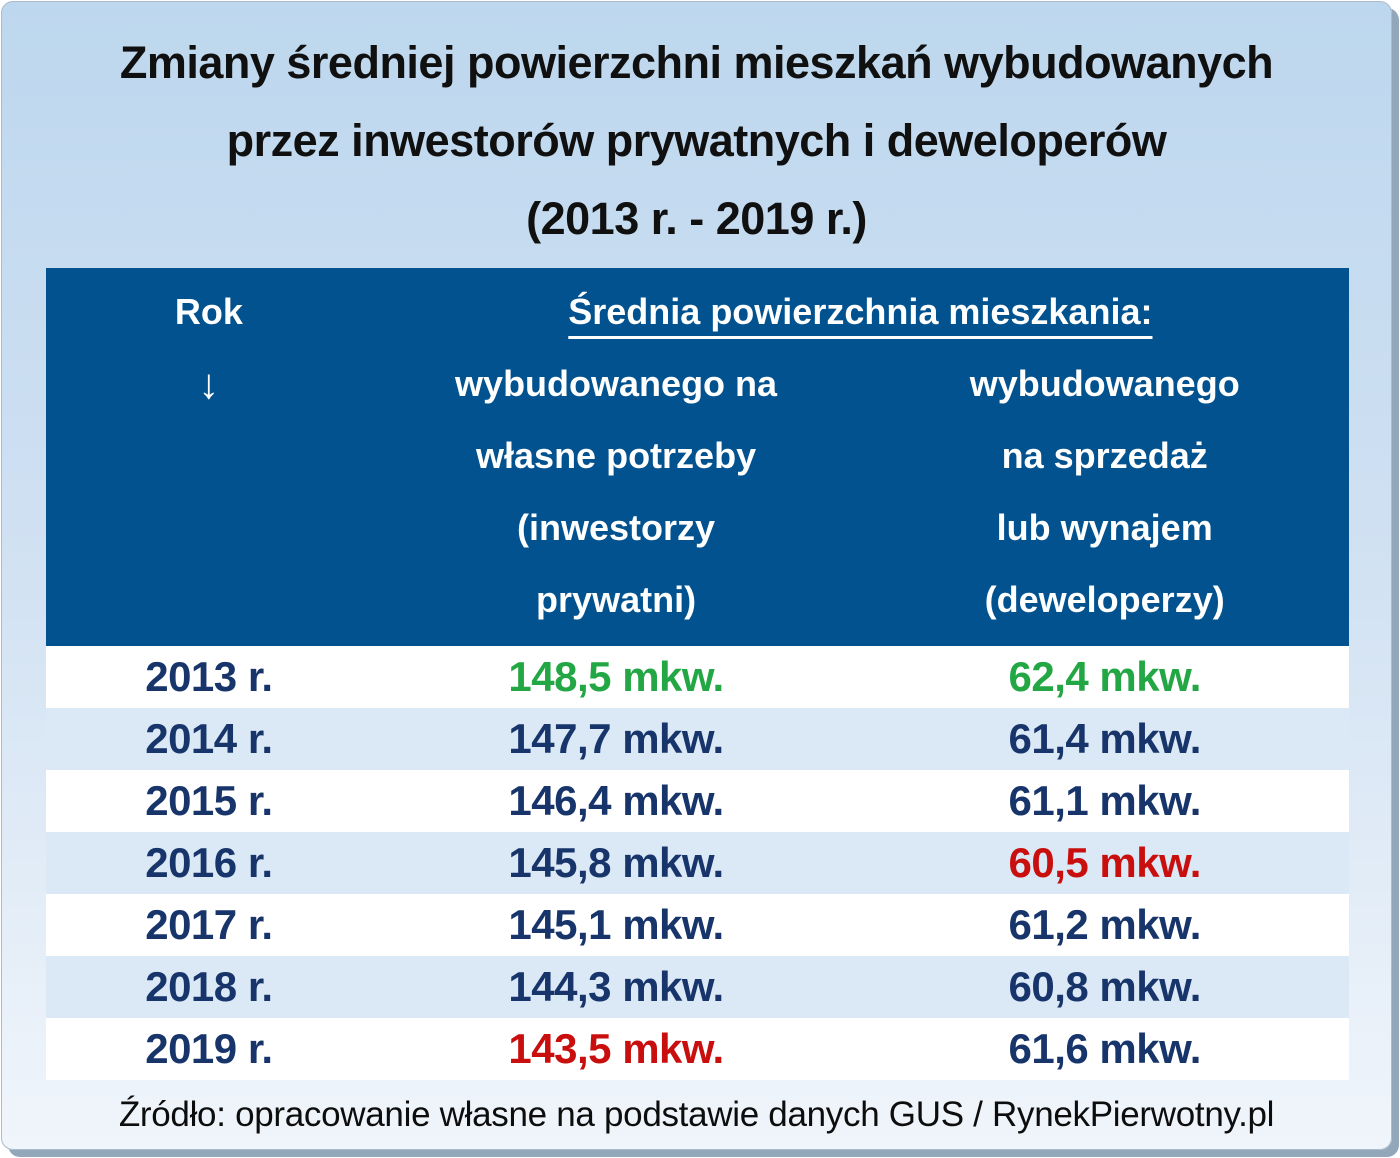  I want to click on table-row: 2016 r. 145,8 mkw. 60,5 mkw., so click(697, 863).